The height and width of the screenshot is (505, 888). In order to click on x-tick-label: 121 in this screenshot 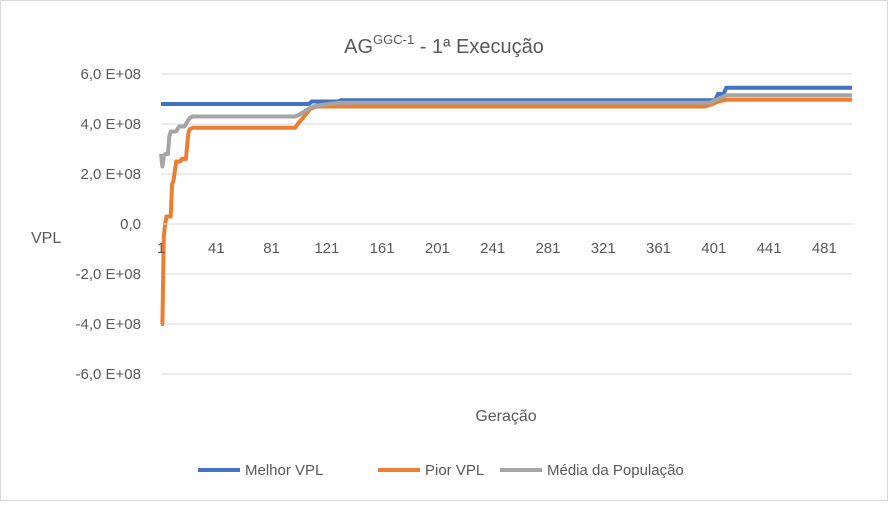, I will do `click(326, 248)`.